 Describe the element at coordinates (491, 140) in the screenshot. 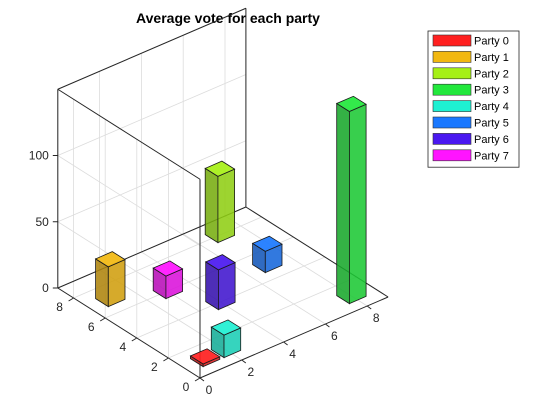

I see `legend-label: Party 6` at that location.